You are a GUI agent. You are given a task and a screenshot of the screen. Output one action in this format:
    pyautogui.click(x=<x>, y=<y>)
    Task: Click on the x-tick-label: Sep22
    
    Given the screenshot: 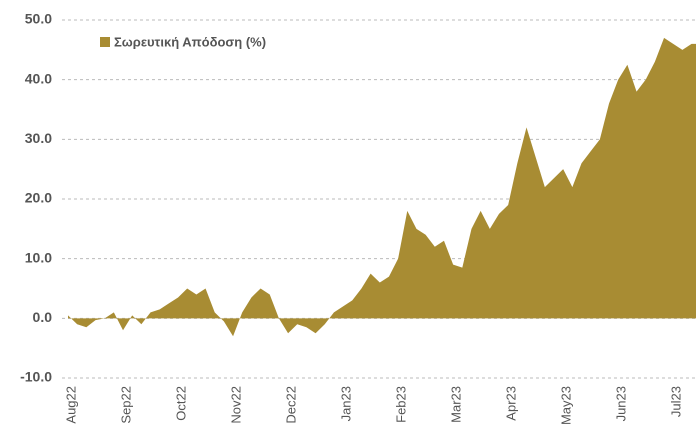 What is the action you would take?
    pyautogui.click(x=125, y=405)
    